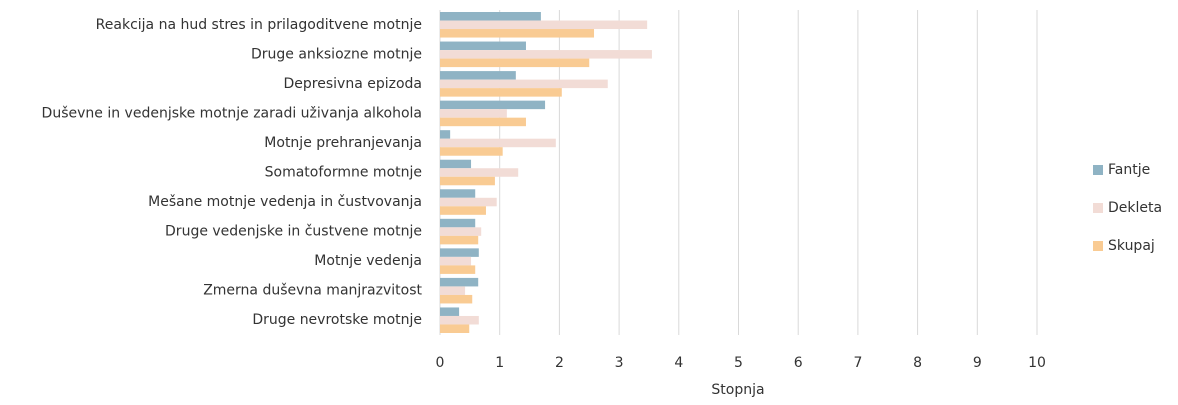 This screenshot has height=405, width=1178. What do you see at coordinates (499, 363) in the screenshot?
I see `x-tick-label: 1` at bounding box center [499, 363].